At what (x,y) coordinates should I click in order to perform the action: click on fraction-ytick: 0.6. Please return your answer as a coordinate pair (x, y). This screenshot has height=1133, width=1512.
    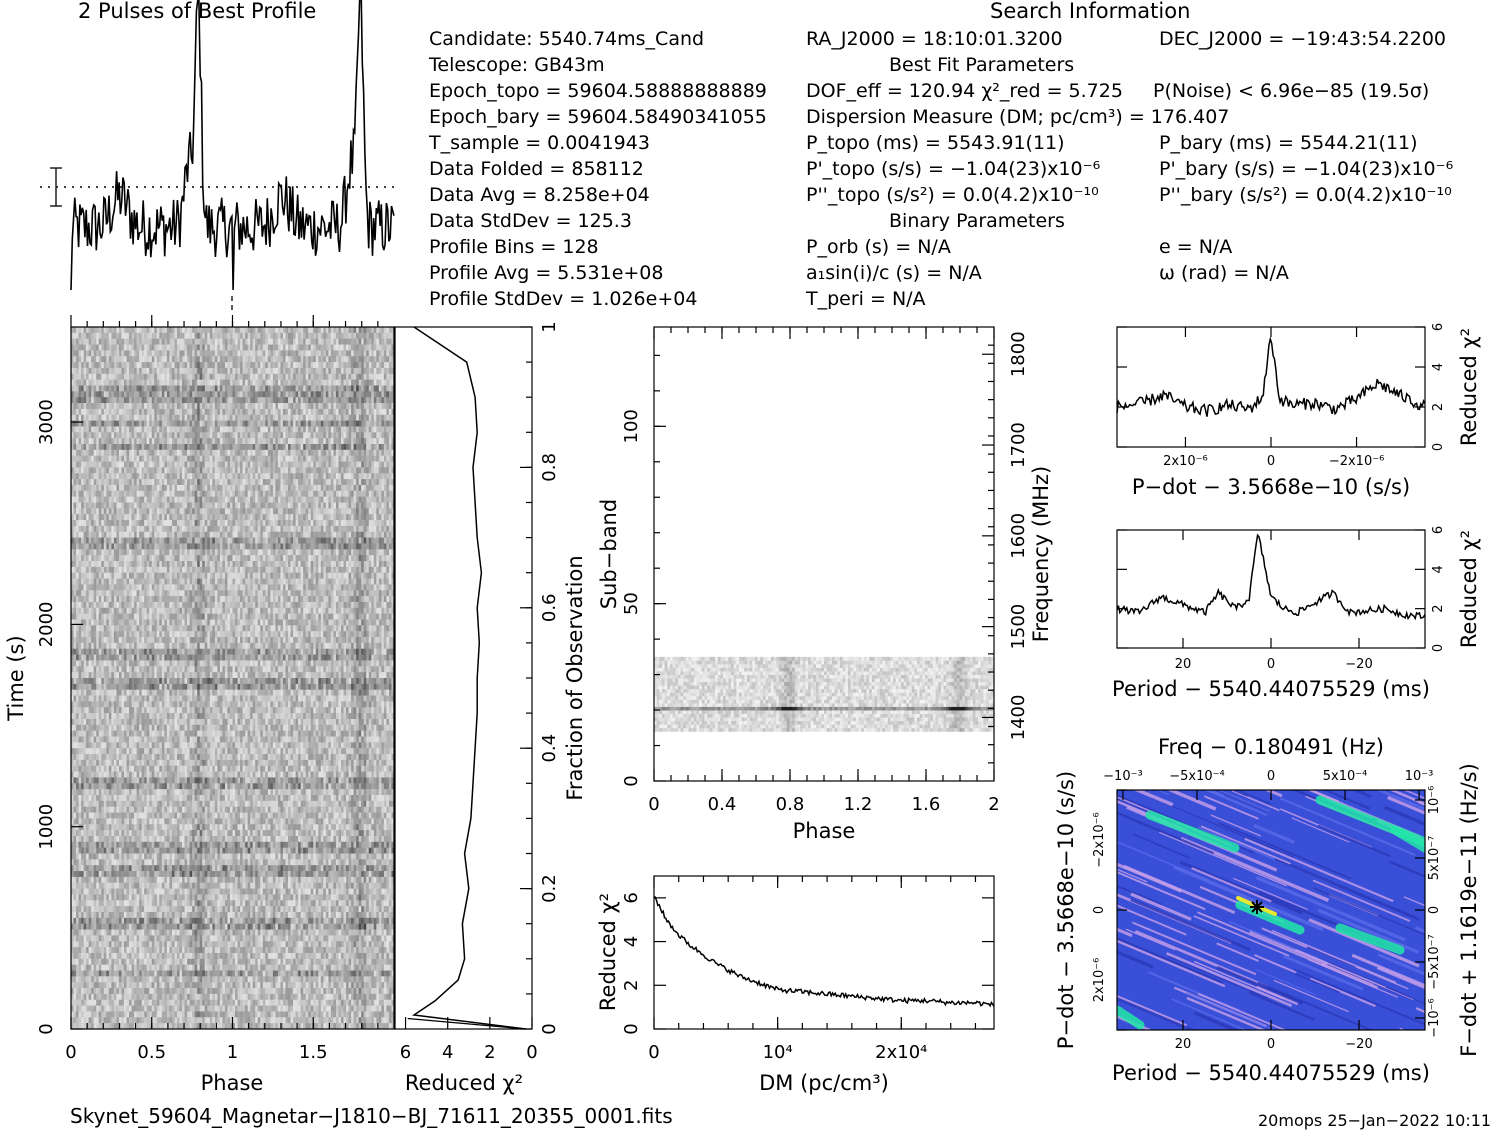
    Looking at the image, I should click on (549, 607).